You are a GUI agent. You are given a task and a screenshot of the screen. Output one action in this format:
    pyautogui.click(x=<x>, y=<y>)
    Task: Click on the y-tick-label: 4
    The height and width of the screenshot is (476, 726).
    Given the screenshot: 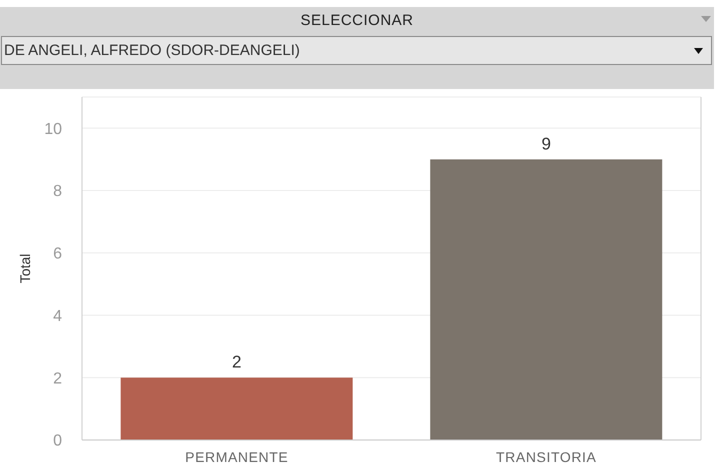 What is the action you would take?
    pyautogui.click(x=57, y=316)
    